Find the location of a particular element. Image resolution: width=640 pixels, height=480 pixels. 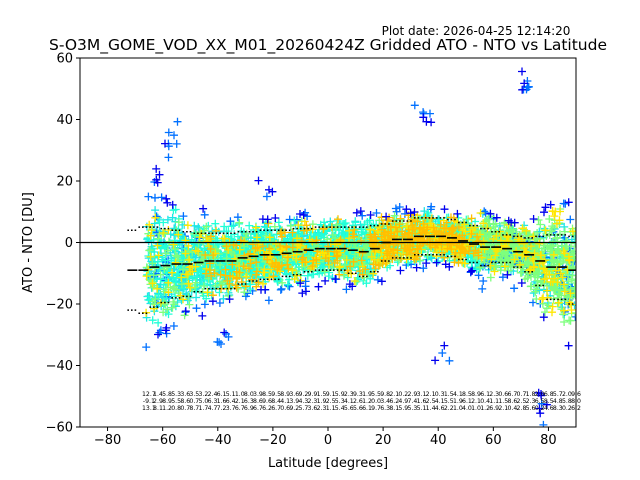

bin-stat-label: 6.2 is located at coordinates (394, 401).